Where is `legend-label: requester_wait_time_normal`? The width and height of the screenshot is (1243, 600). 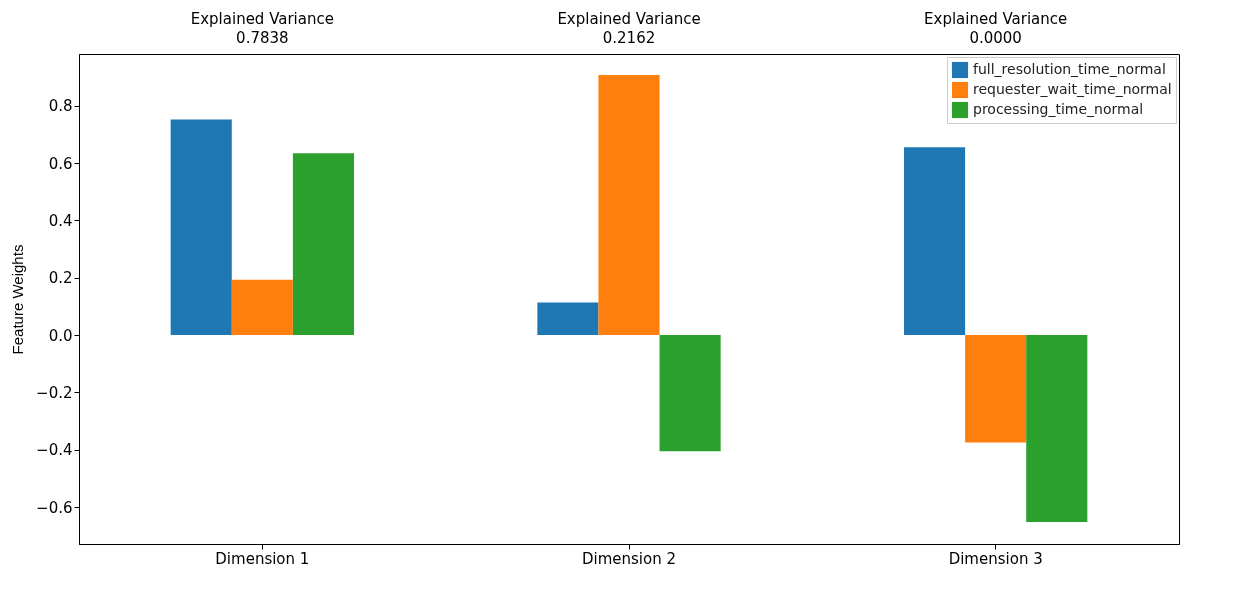 legend-label: requester_wait_time_normal is located at coordinates (1072, 89).